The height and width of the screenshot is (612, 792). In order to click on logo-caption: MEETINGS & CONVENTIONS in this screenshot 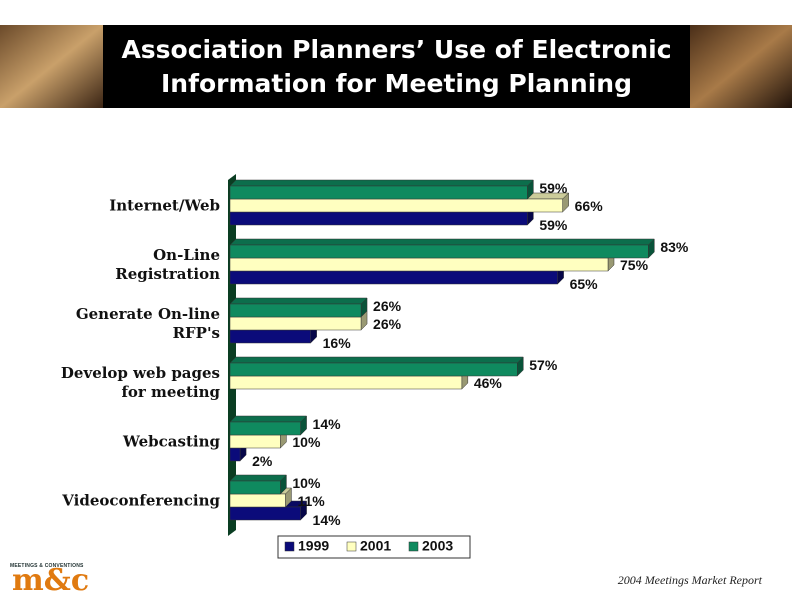, I will do `click(47, 566)`.